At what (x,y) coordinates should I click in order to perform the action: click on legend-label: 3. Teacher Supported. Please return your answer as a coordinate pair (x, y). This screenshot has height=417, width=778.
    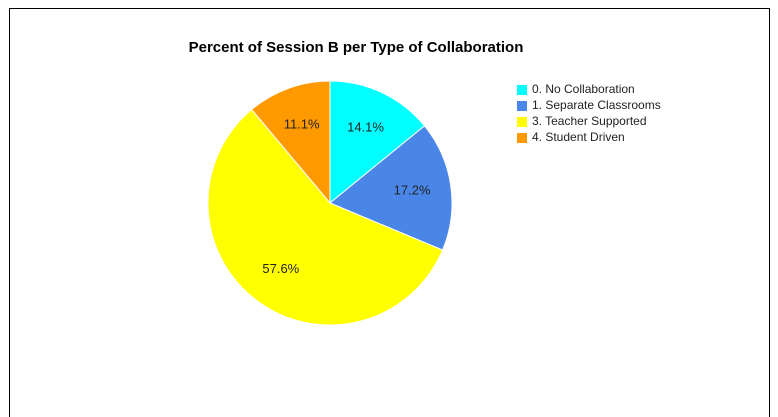
    Looking at the image, I should click on (589, 121).